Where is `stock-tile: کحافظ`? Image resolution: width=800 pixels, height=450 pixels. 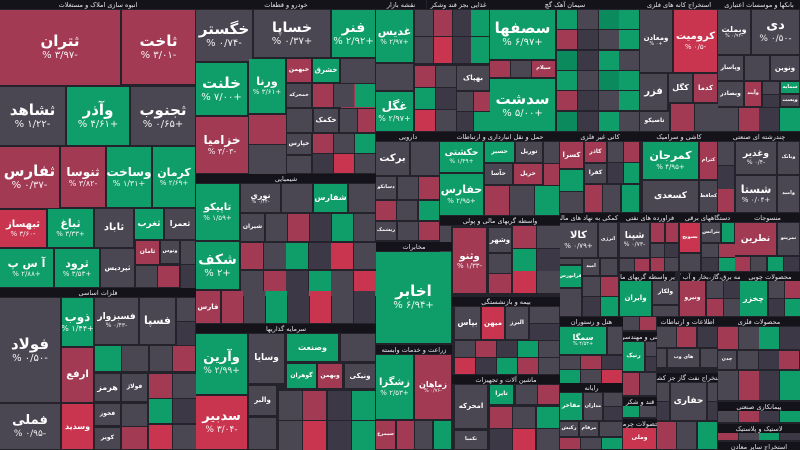
stock-tile: کحافظ is located at coordinates (708, 196).